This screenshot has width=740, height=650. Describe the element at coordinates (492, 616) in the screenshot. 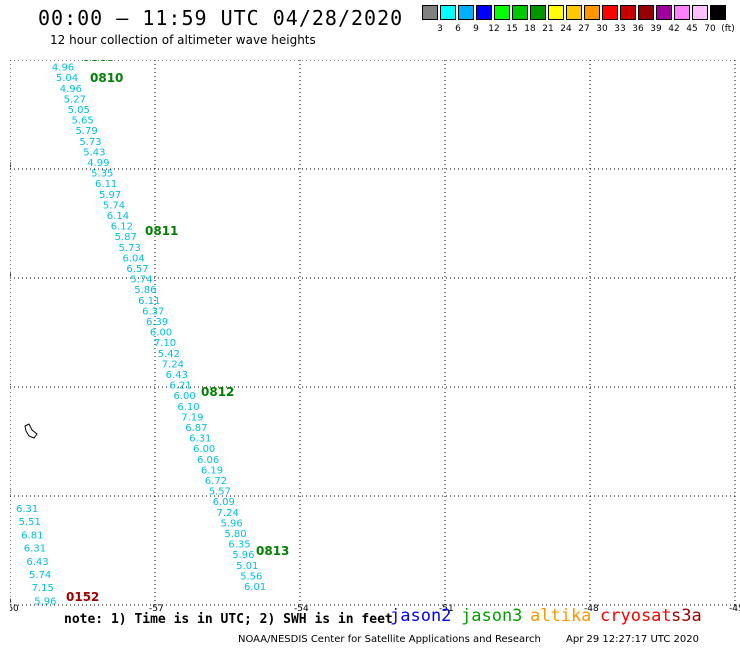

I see `mission-label-jason3: jason3` at that location.